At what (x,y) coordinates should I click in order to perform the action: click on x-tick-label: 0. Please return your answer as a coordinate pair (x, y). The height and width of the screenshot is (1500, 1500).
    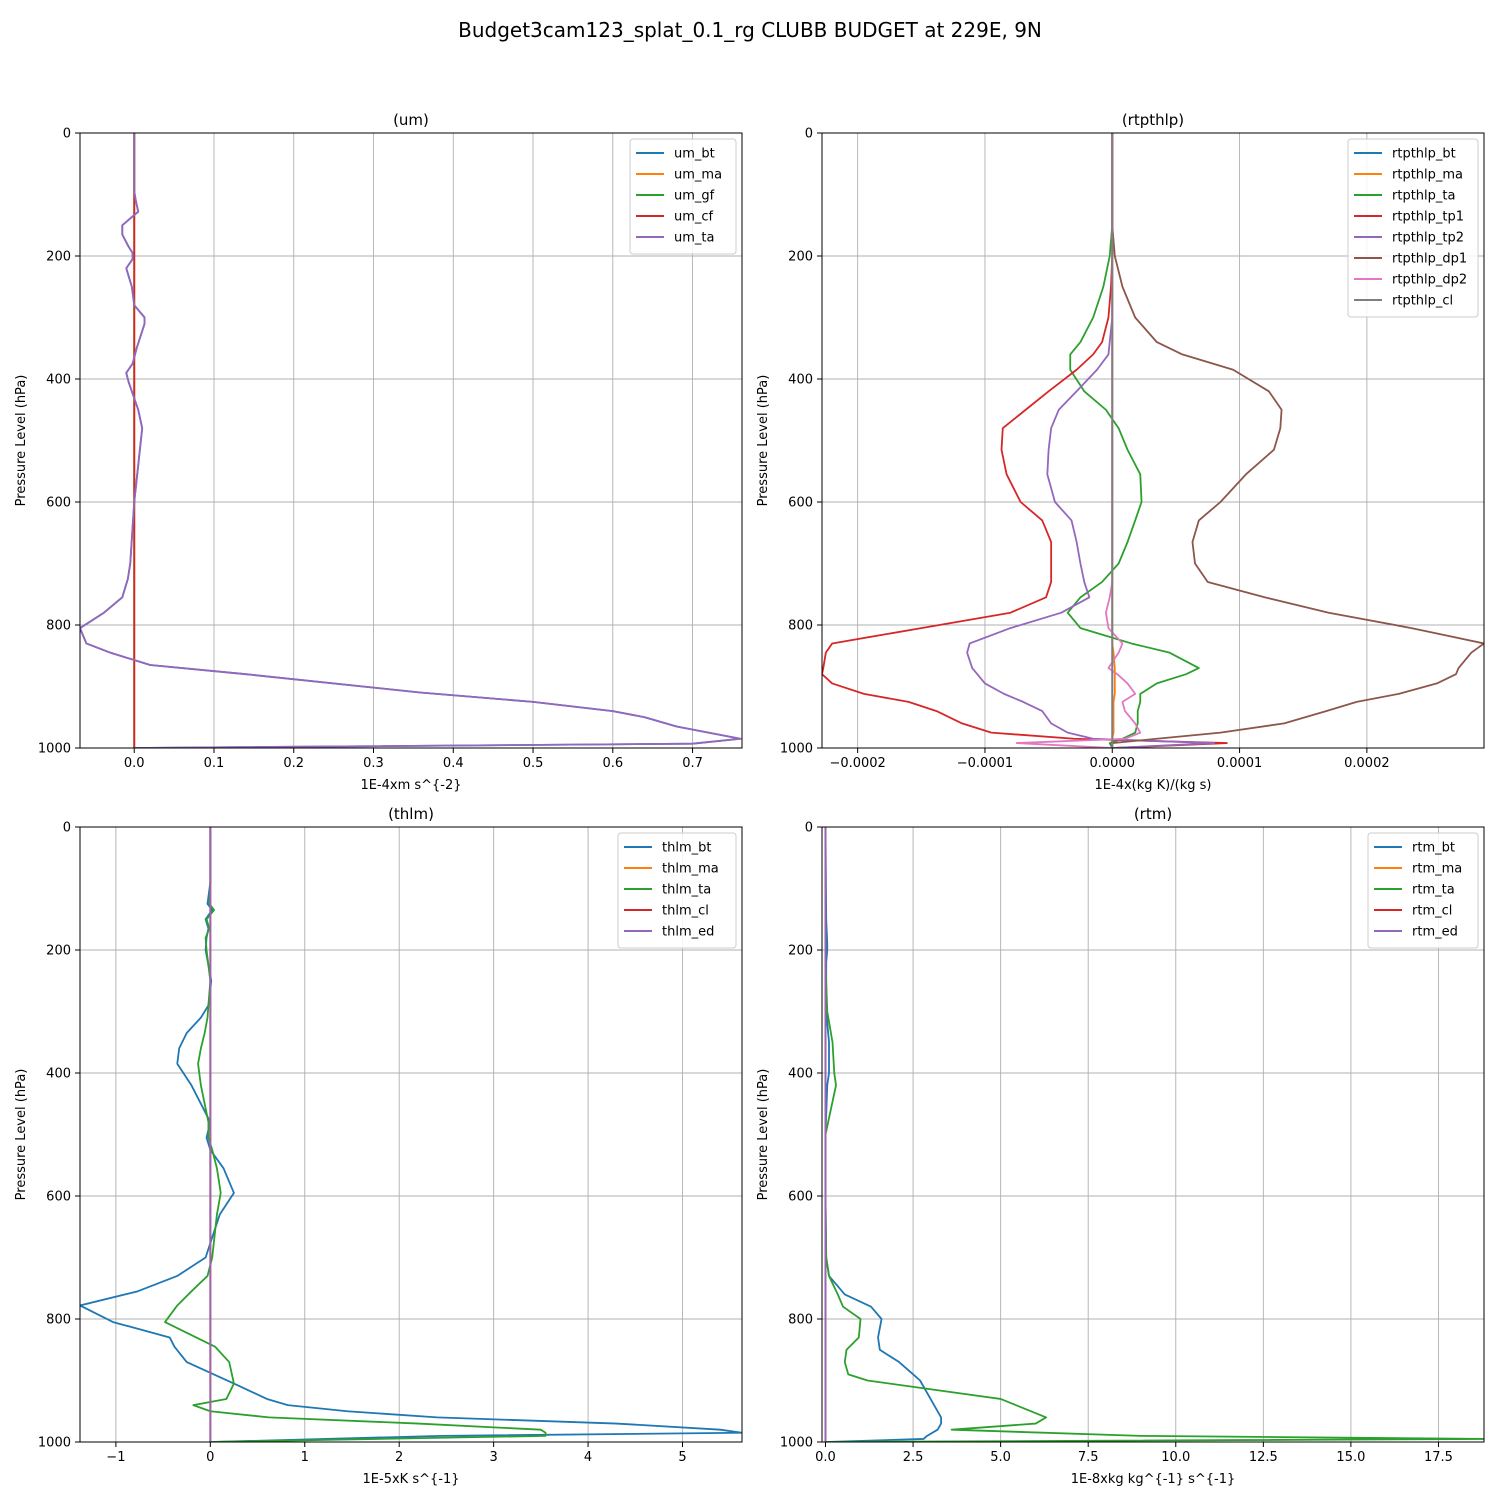
    Looking at the image, I should click on (210, 1457).